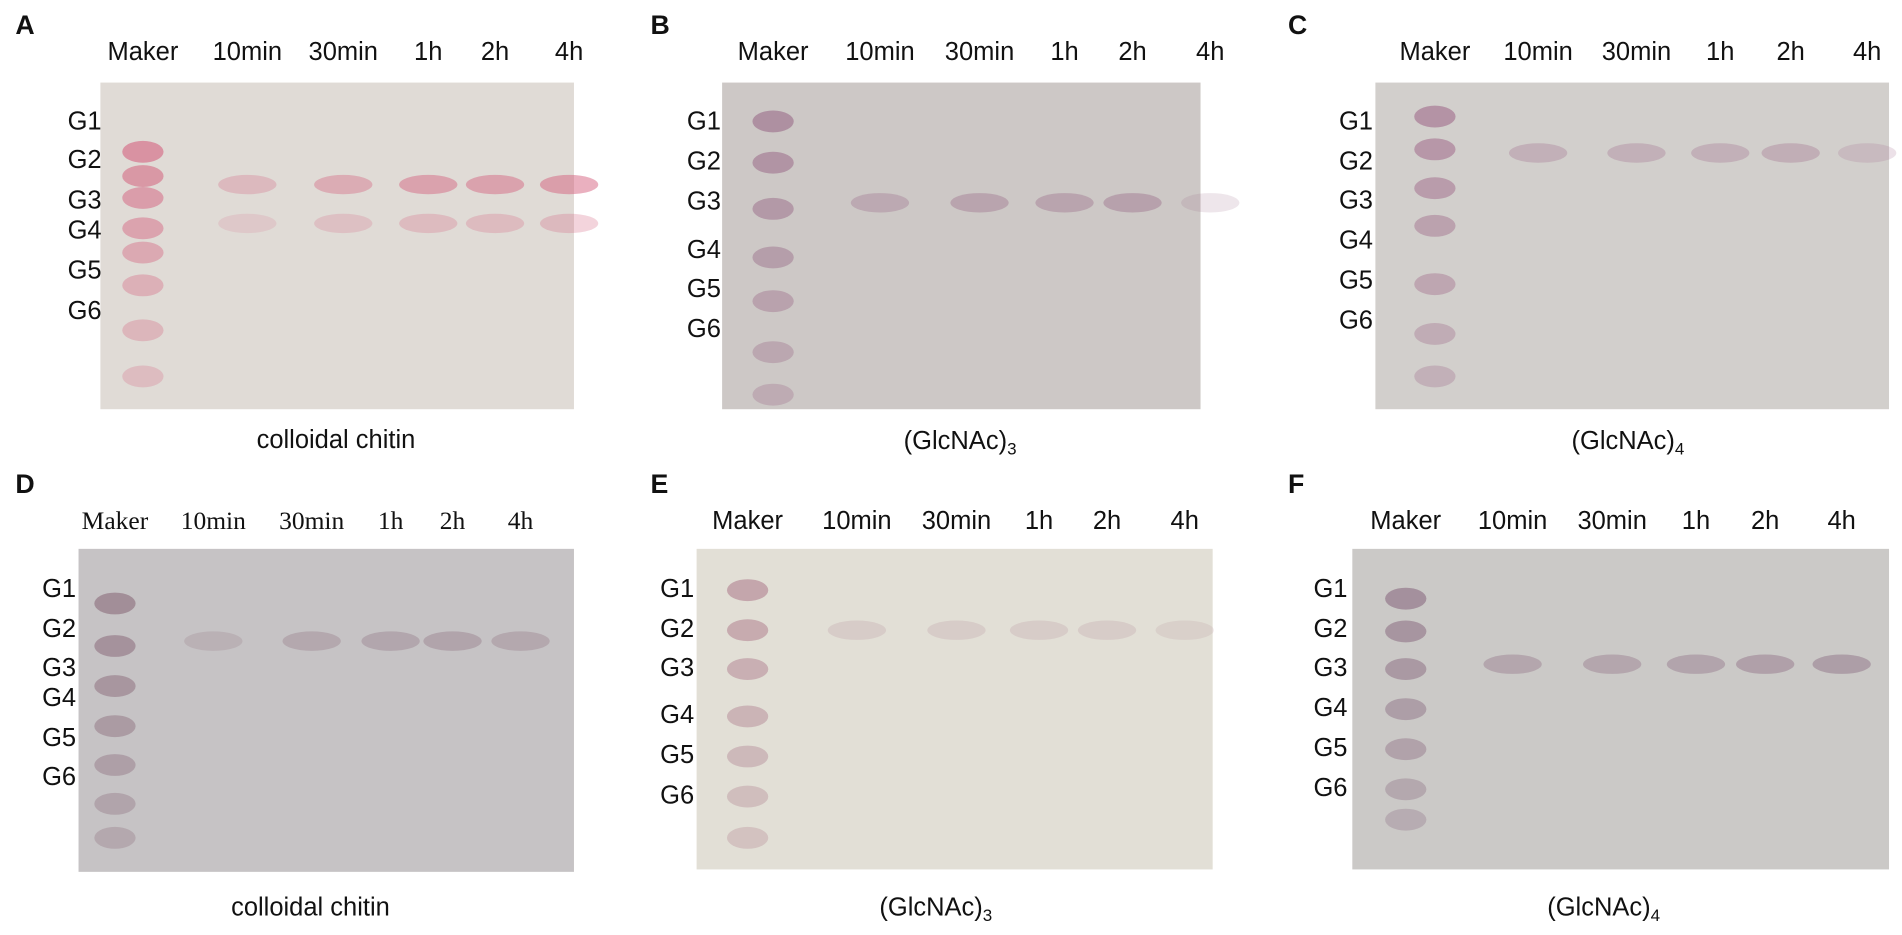 The image size is (1902, 935). I want to click on caption: (GlcNAc)3, so click(960, 443).